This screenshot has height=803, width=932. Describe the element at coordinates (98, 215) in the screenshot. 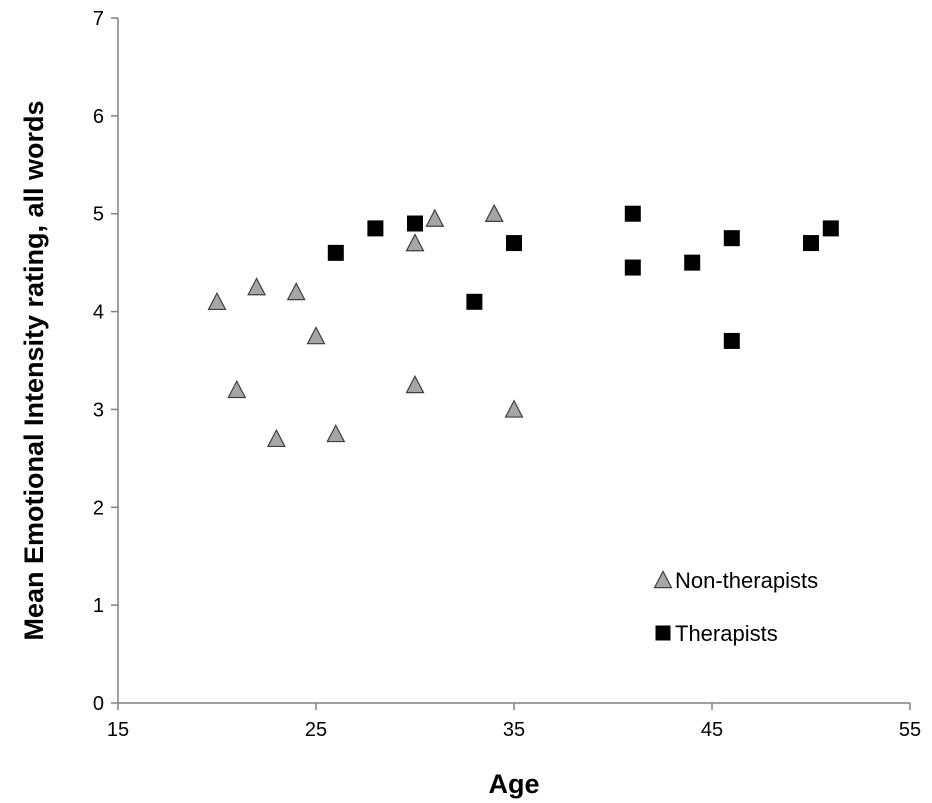

I see `y-tick-label: 5` at that location.